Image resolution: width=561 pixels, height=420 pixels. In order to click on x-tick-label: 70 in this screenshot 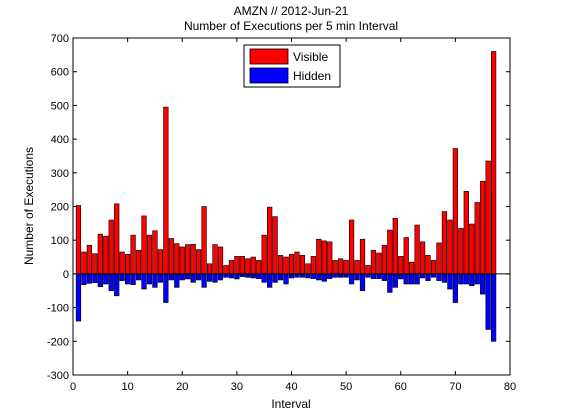, I will do `click(455, 387)`.